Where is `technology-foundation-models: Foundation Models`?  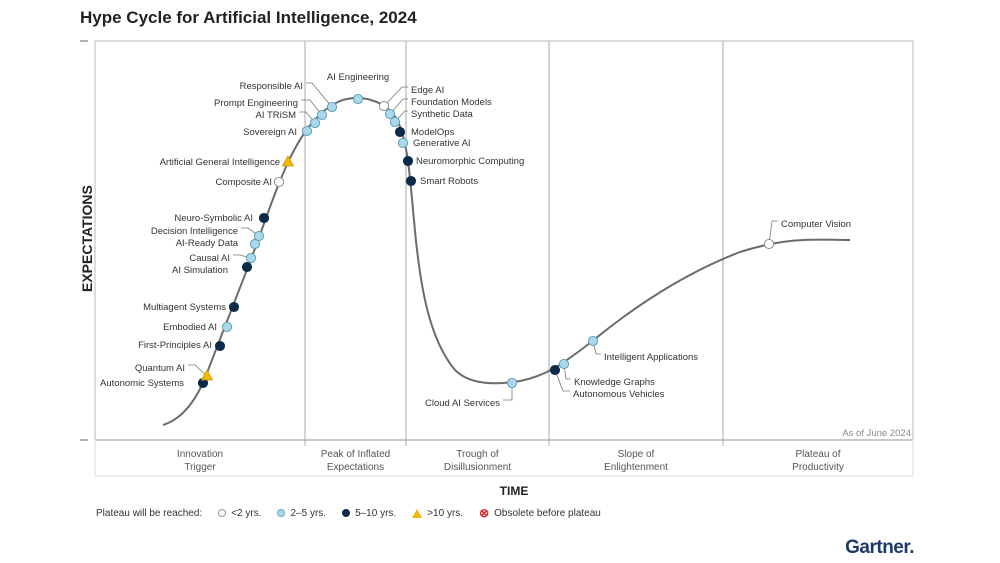
technology-foundation-models: Foundation Models is located at coordinates (438, 108).